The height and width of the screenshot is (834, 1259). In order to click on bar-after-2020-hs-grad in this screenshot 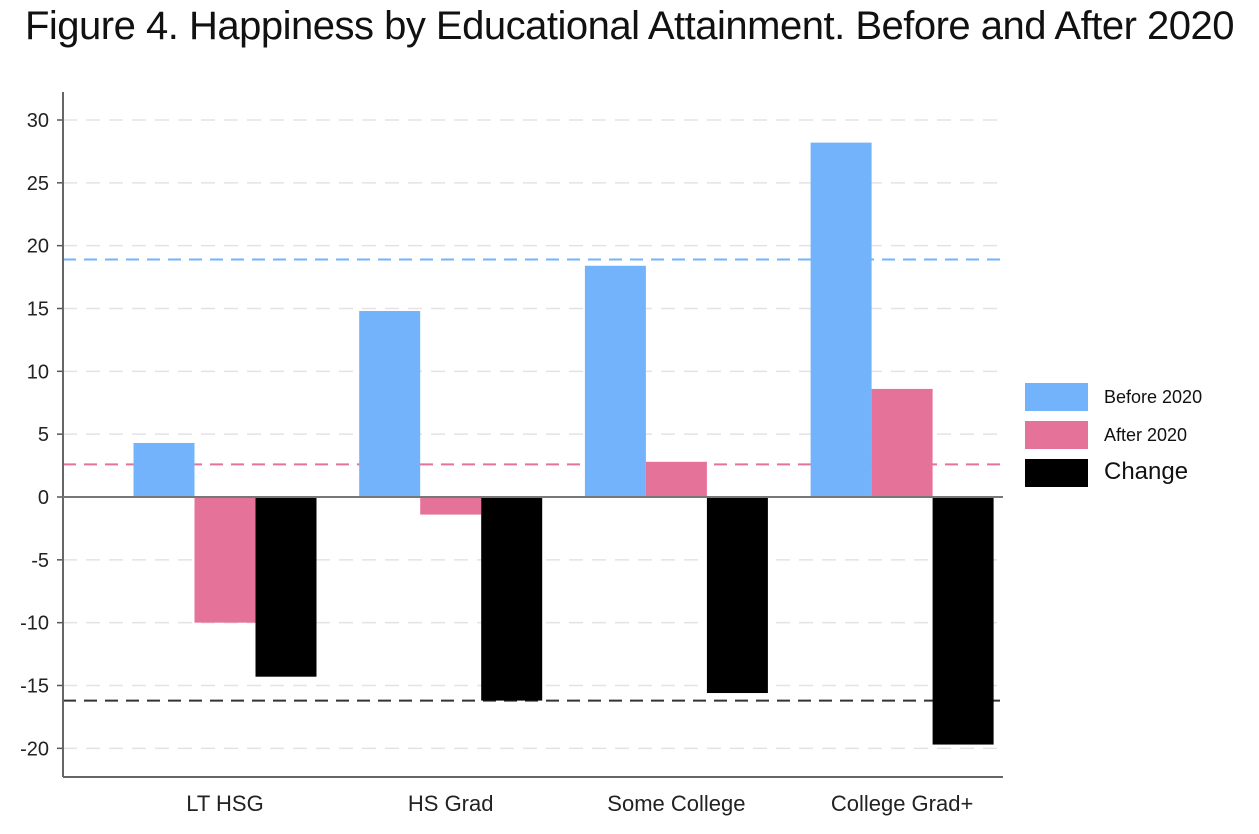, I will do `click(451, 506)`.